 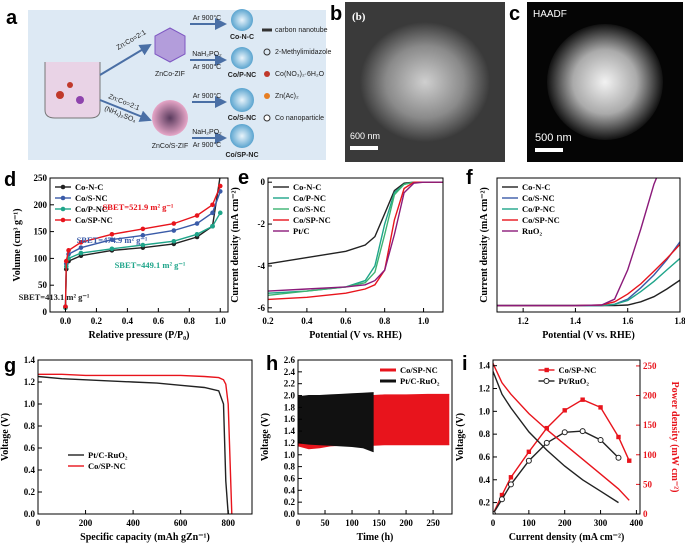 I want to click on panel-label: d, so click(x=10, y=180).